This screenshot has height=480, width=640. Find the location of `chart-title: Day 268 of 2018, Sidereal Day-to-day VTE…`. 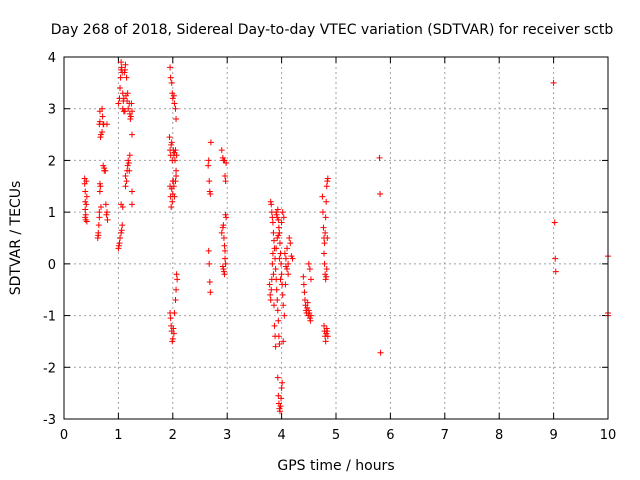

chart-title: Day 268 of 2018, Sidereal Day-to-day VTE… is located at coordinates (332, 30).